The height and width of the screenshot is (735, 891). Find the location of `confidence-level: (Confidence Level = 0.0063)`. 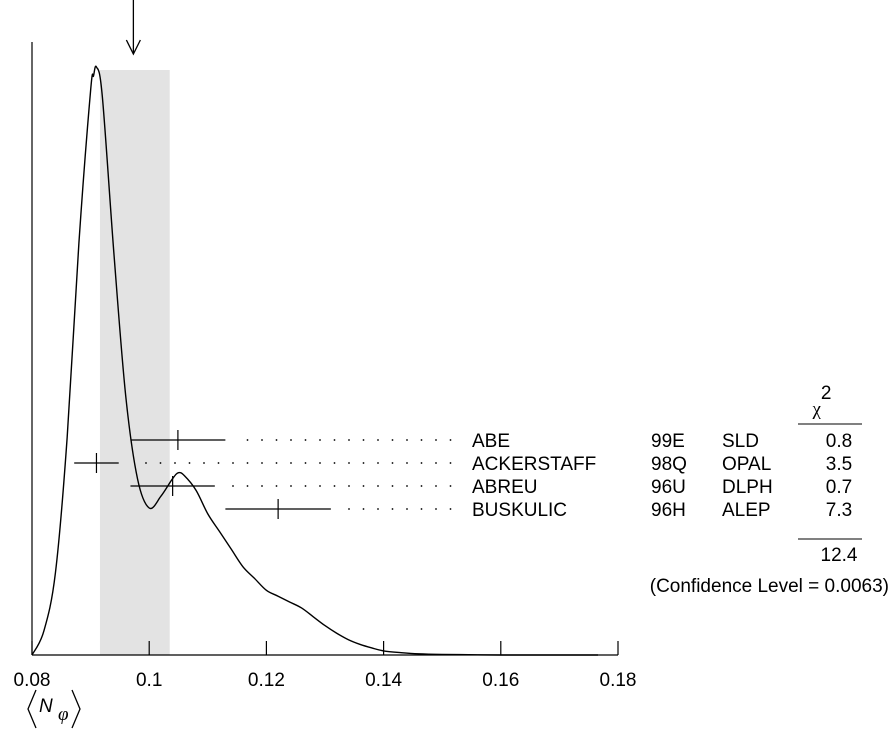

confidence-level: (Confidence Level = 0.0063) is located at coordinates (769, 586).